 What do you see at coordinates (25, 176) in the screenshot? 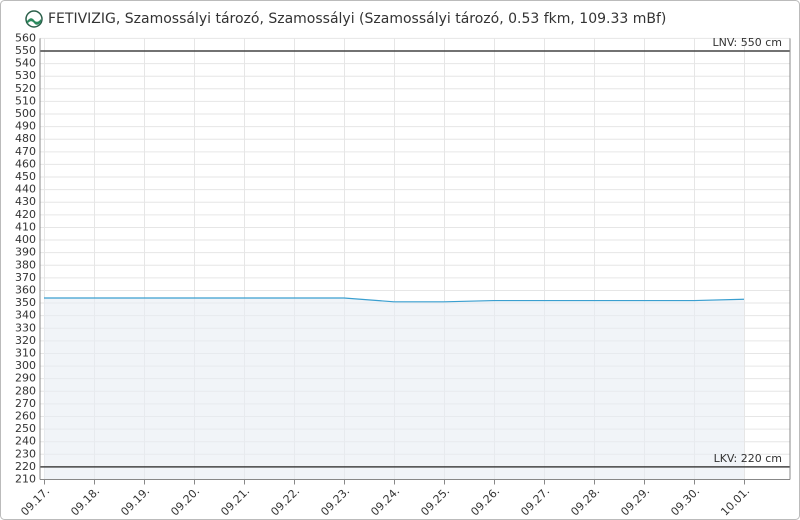
I see `y-tick-label: 450` at bounding box center [25, 176].